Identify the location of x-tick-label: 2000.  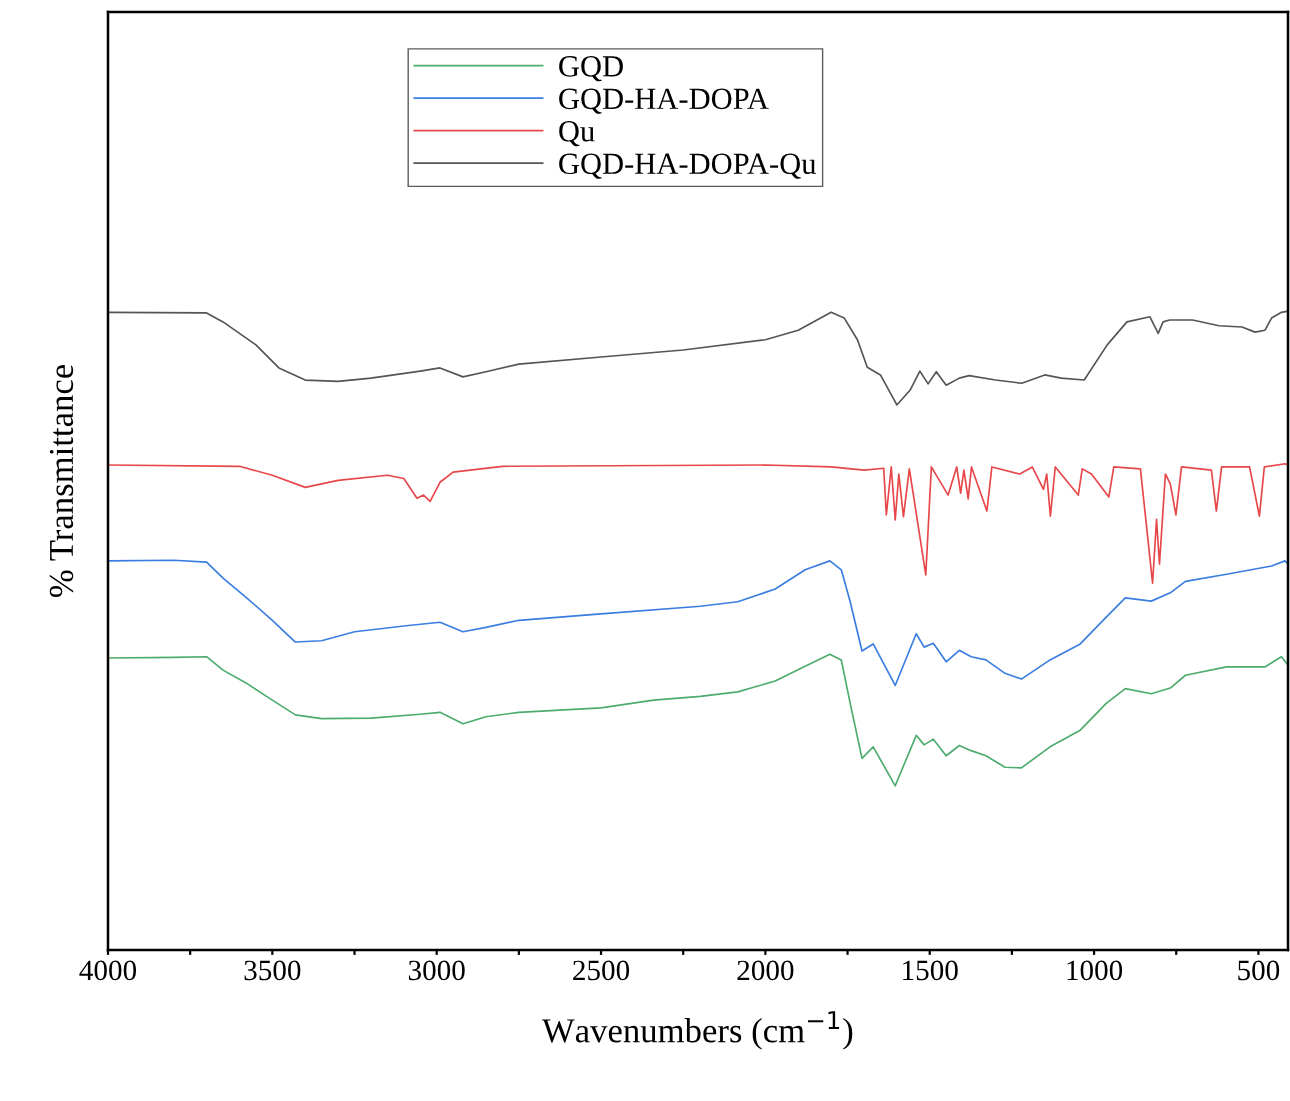
(765, 970).